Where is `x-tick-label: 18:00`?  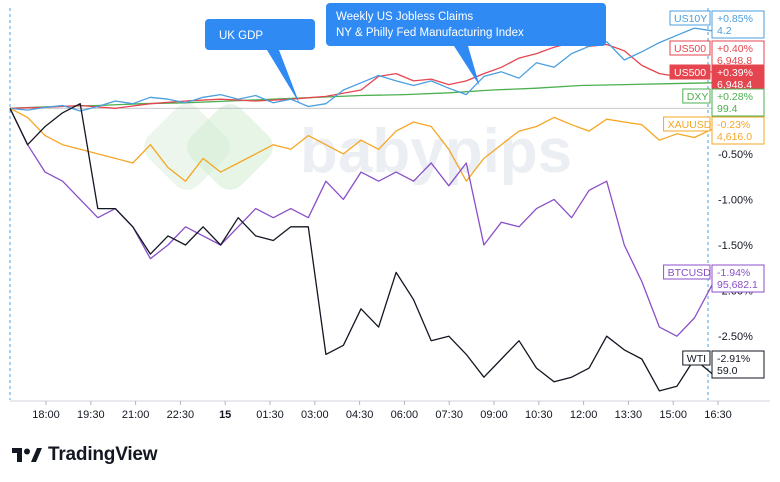
x-tick-label: 18:00 is located at coordinates (46, 415).